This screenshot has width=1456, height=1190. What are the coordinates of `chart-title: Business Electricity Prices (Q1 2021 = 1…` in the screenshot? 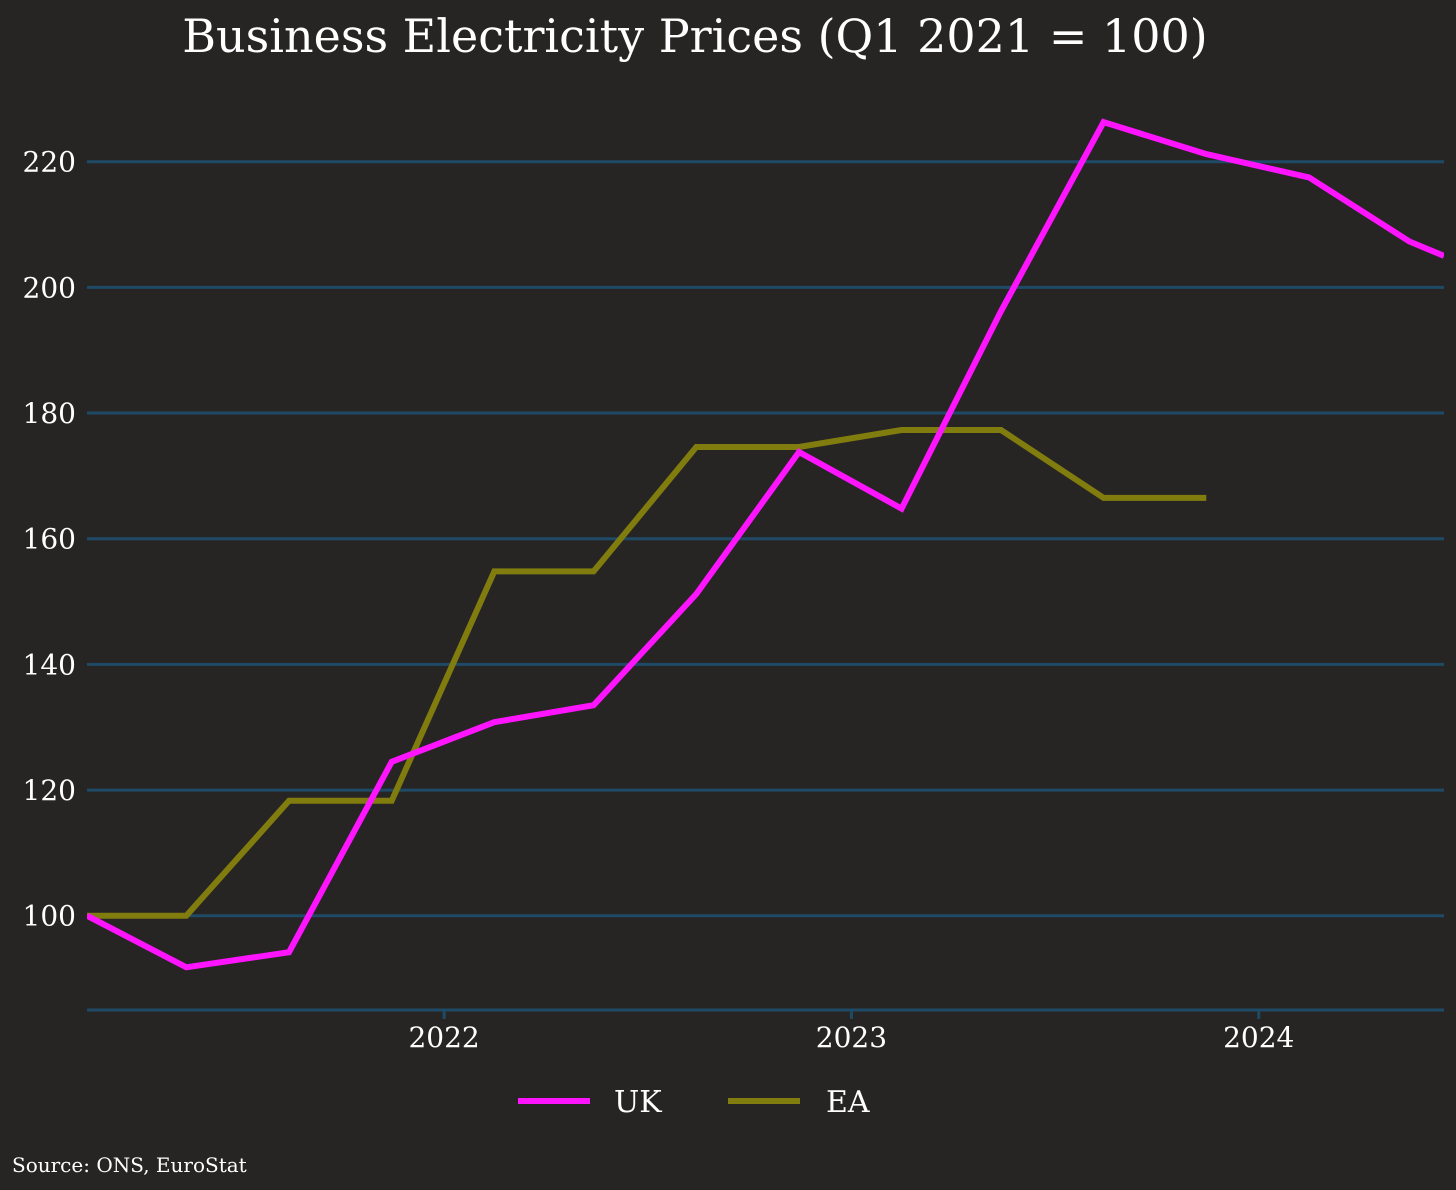 It's located at (694, 36).